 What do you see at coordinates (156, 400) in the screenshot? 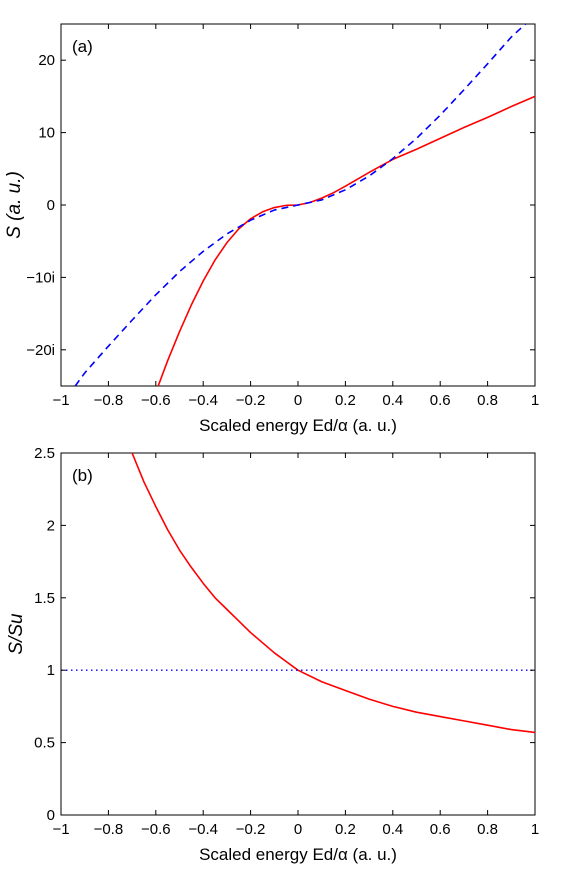
I see `panel-a-x-tick-label: −0.6` at bounding box center [156, 400].